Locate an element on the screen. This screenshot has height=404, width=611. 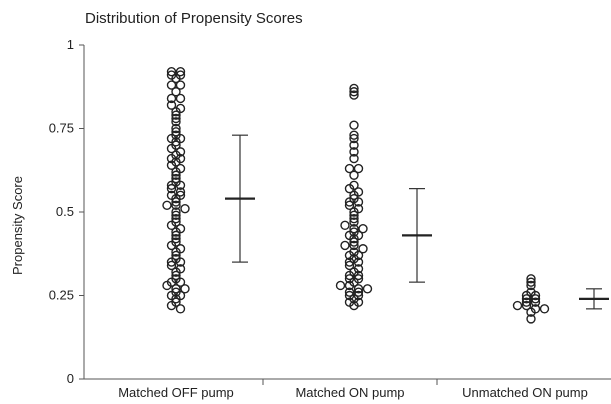
x-category-label: Matched ON pump is located at coordinates (349, 392).